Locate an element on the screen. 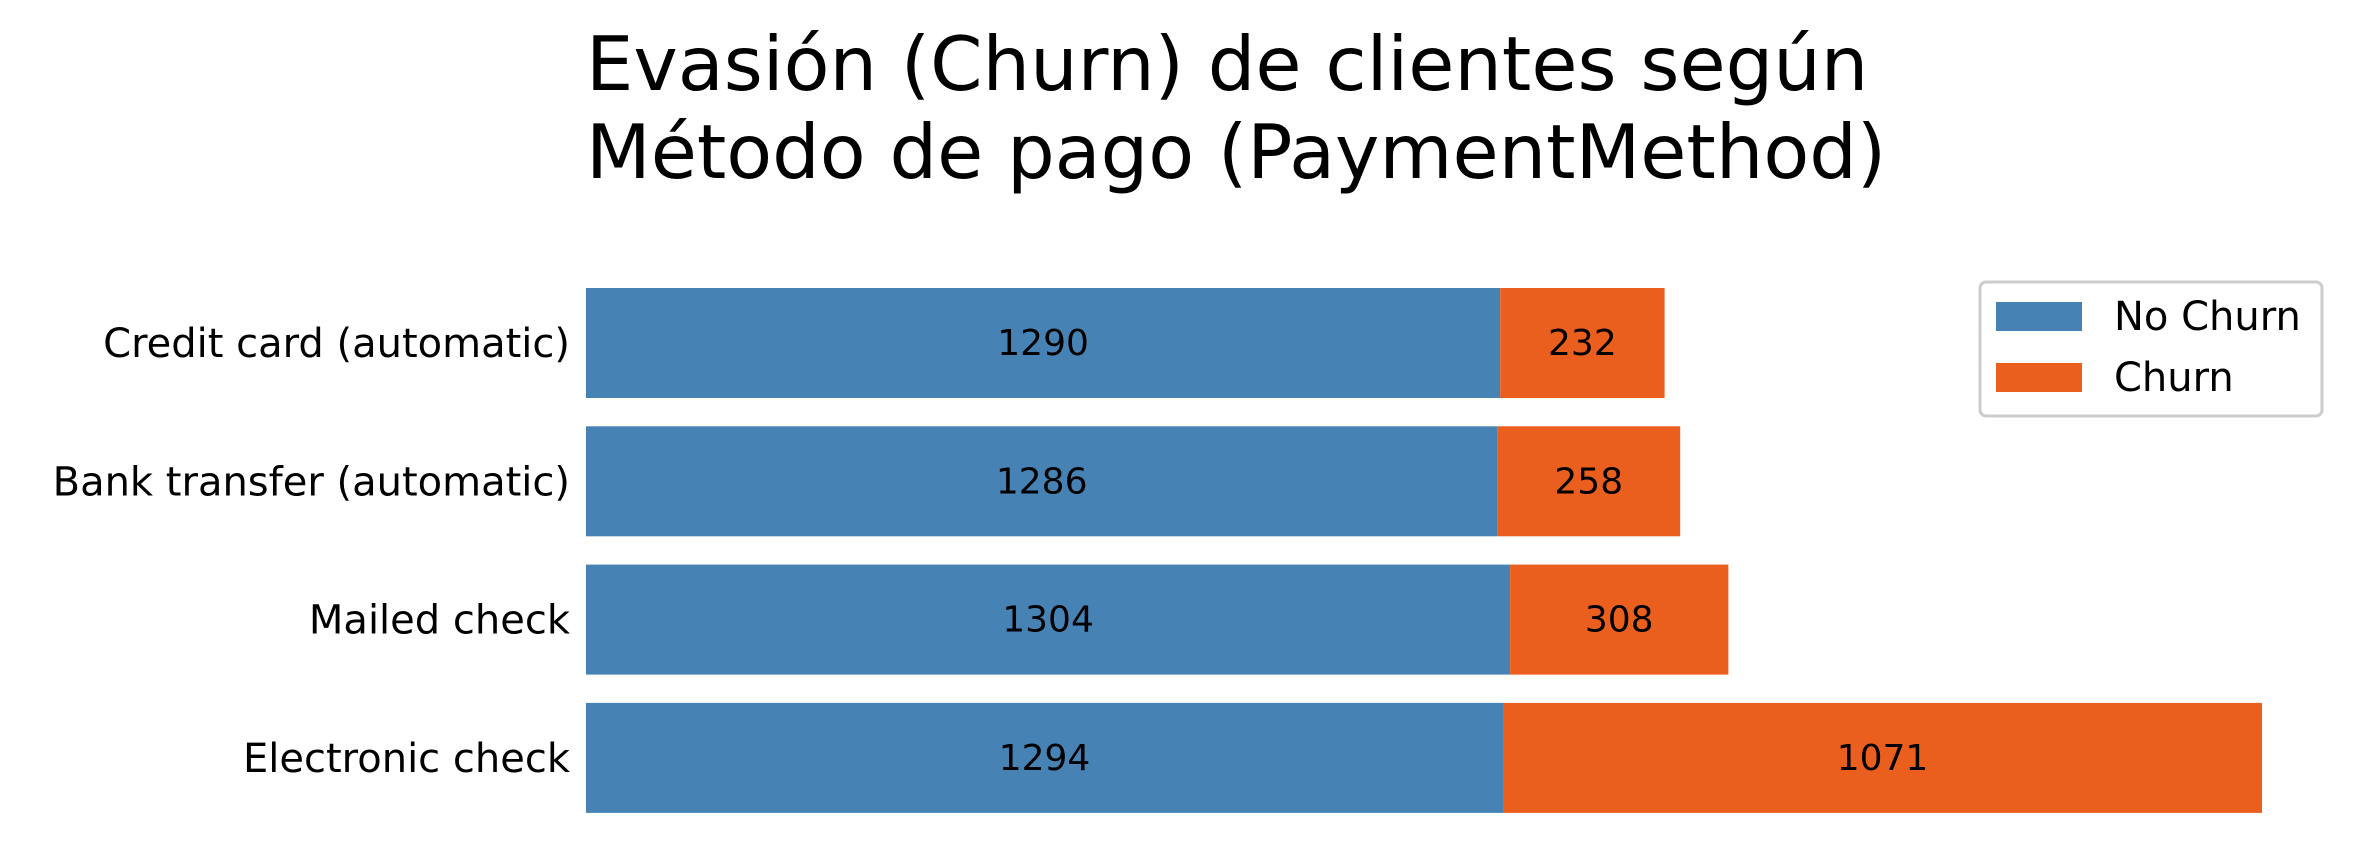 The height and width of the screenshot is (867, 2368). legend-swatch-churn is located at coordinates (2039, 377).